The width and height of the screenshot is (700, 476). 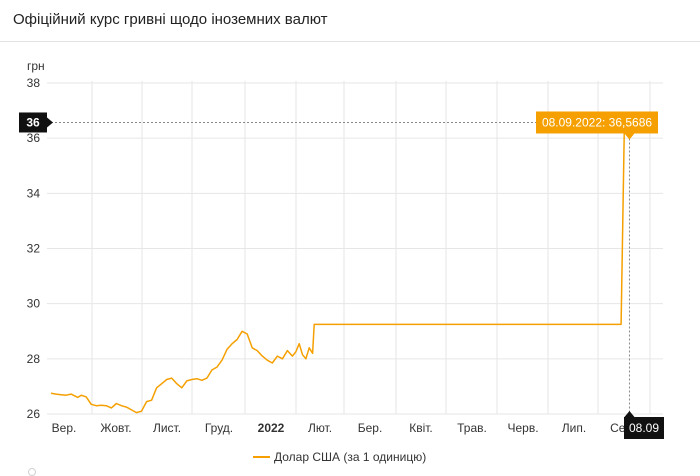 I want to click on x-tick-label: Жовт., so click(x=115, y=428).